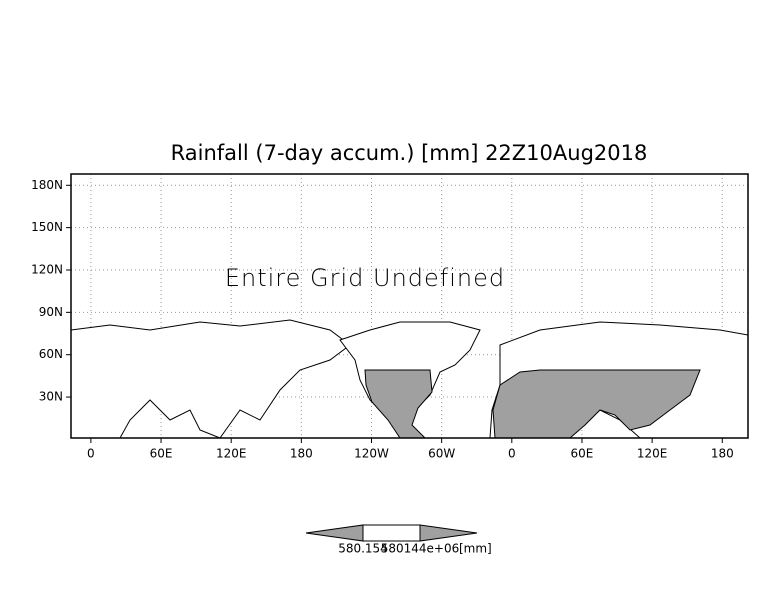 This screenshot has height=612, width=784. What do you see at coordinates (391, 533) in the screenshot?
I see `colorbar-mid` at bounding box center [391, 533].